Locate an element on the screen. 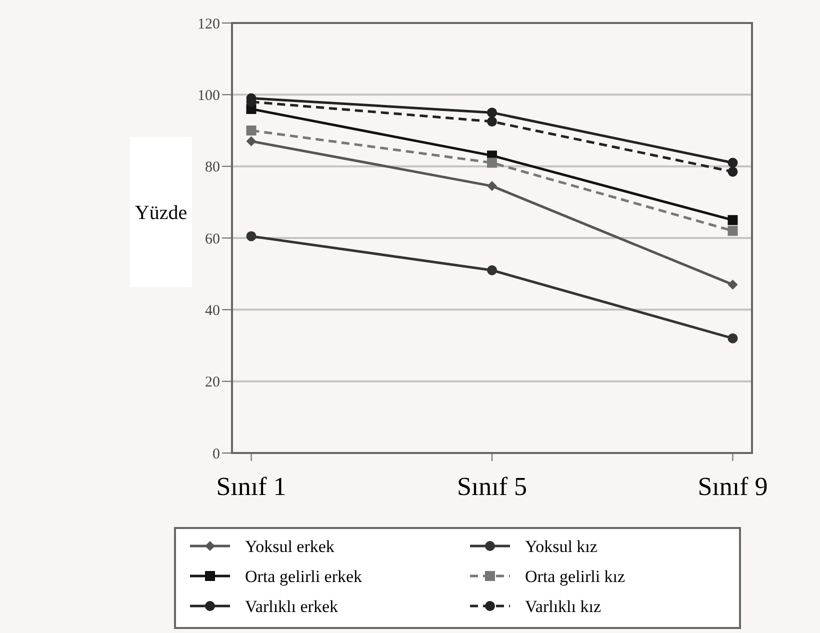 This screenshot has width=820, height=633. legend-label: Yoksul kız is located at coordinates (561, 546).